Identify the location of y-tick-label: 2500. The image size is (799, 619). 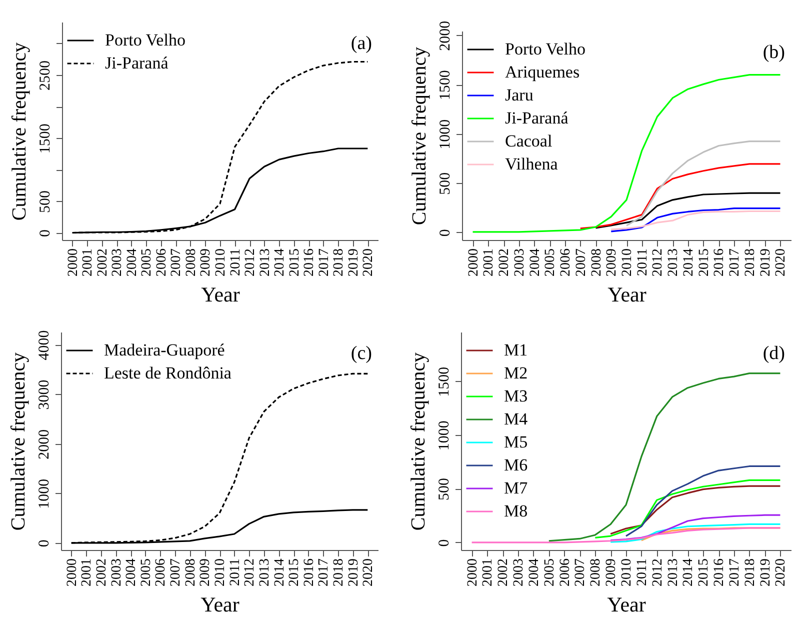
(46, 75).